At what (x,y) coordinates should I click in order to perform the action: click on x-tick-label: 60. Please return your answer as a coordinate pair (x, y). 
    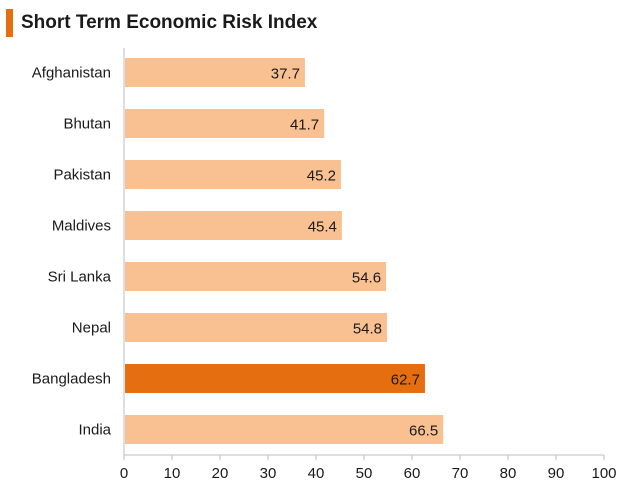
    Looking at the image, I should click on (412, 473).